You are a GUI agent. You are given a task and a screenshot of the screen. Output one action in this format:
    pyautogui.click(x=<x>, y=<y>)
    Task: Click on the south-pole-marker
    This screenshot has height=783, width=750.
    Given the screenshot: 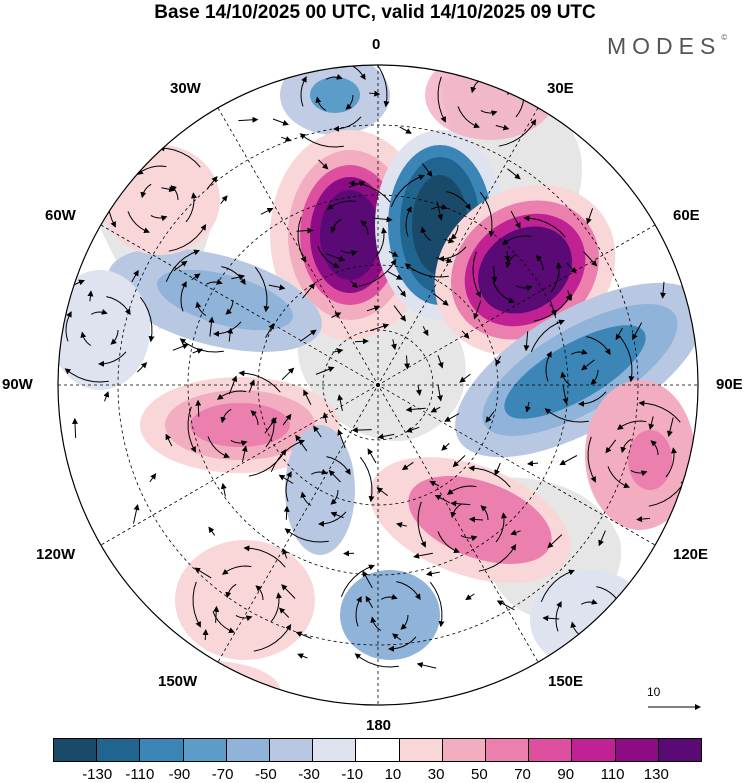 What is the action you would take?
    pyautogui.click(x=378, y=385)
    